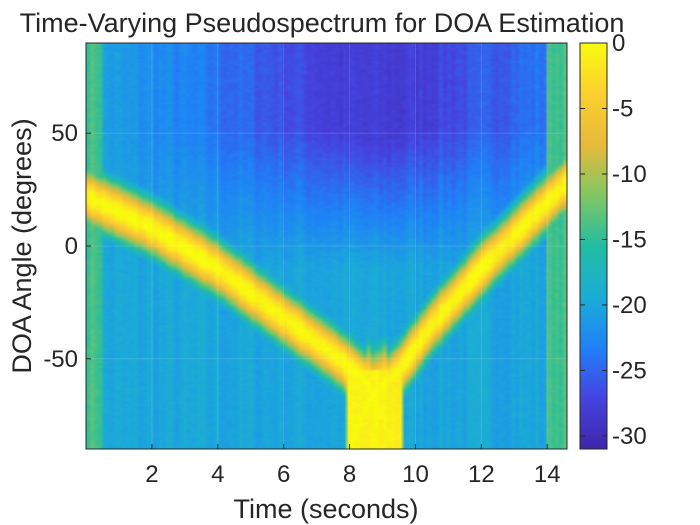  Describe the element at coordinates (629, 305) in the screenshot. I see `colorbar-tick-label: -20` at that location.